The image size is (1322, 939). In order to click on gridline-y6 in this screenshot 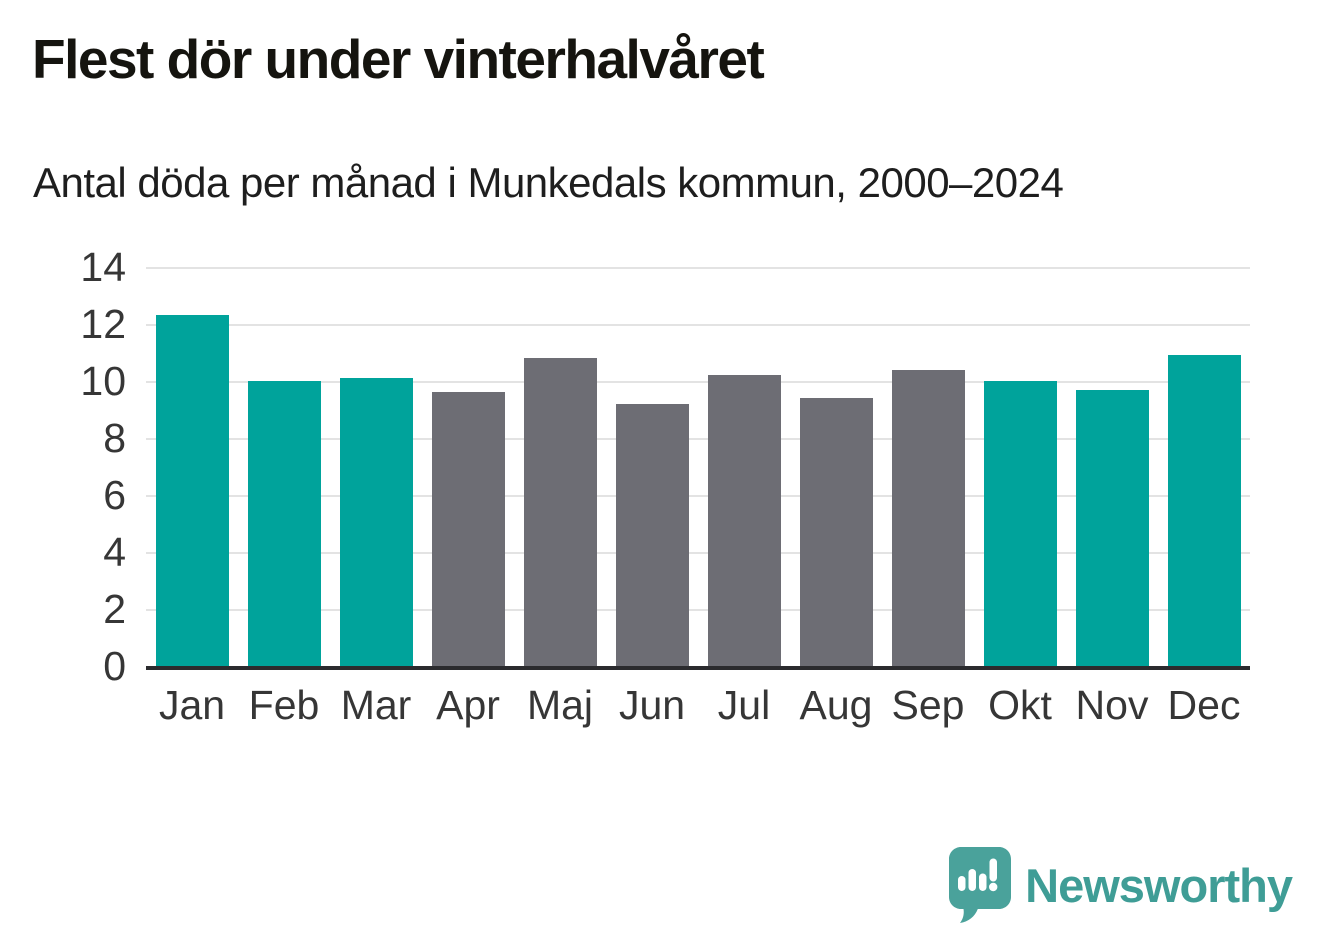, I will do `click(698, 496)`.